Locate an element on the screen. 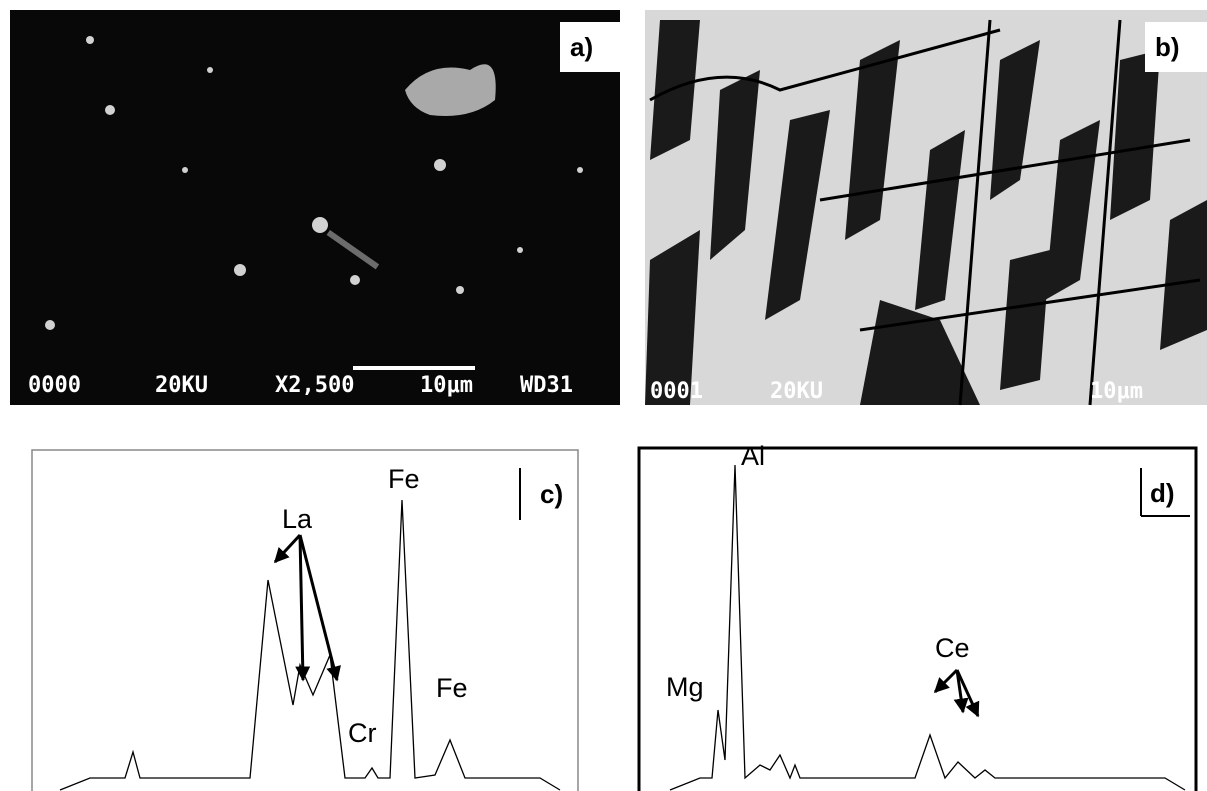 The image size is (1207, 791). sem-id: 0001 is located at coordinates (676, 391).